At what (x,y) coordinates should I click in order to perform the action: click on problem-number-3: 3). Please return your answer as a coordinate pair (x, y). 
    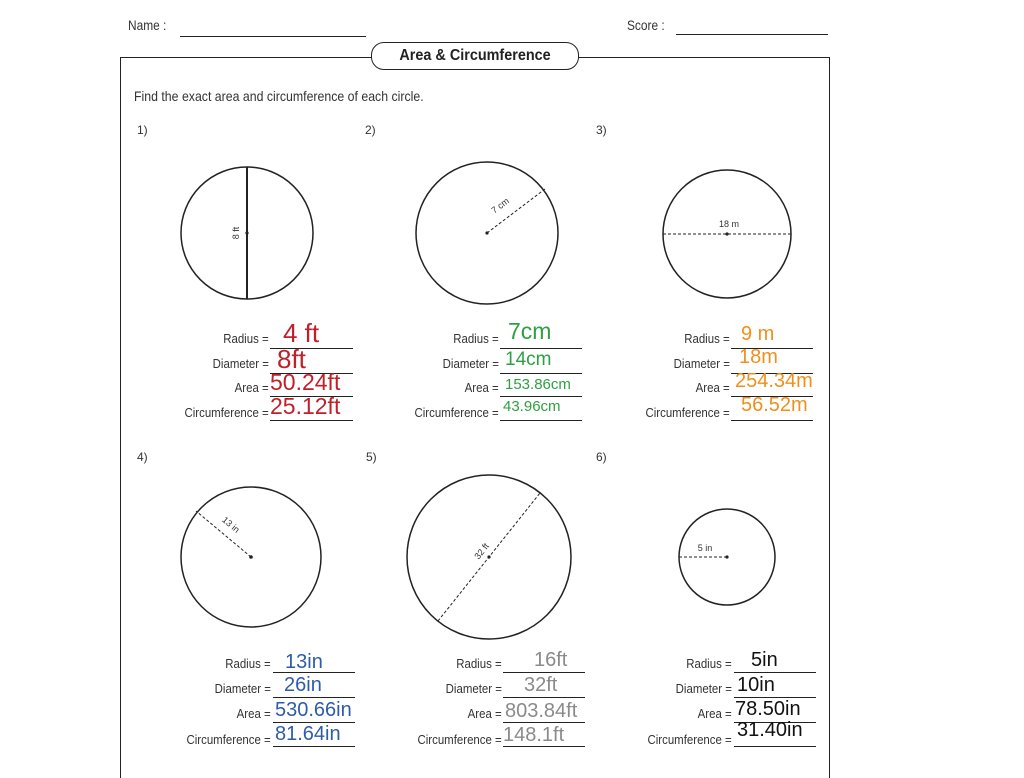
    Looking at the image, I should click on (601, 130).